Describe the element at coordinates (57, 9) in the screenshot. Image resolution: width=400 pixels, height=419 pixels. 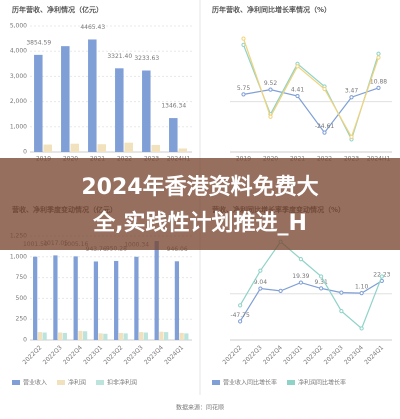
I see `chart-title: 历年营收、净利情况（亿元）` at that location.